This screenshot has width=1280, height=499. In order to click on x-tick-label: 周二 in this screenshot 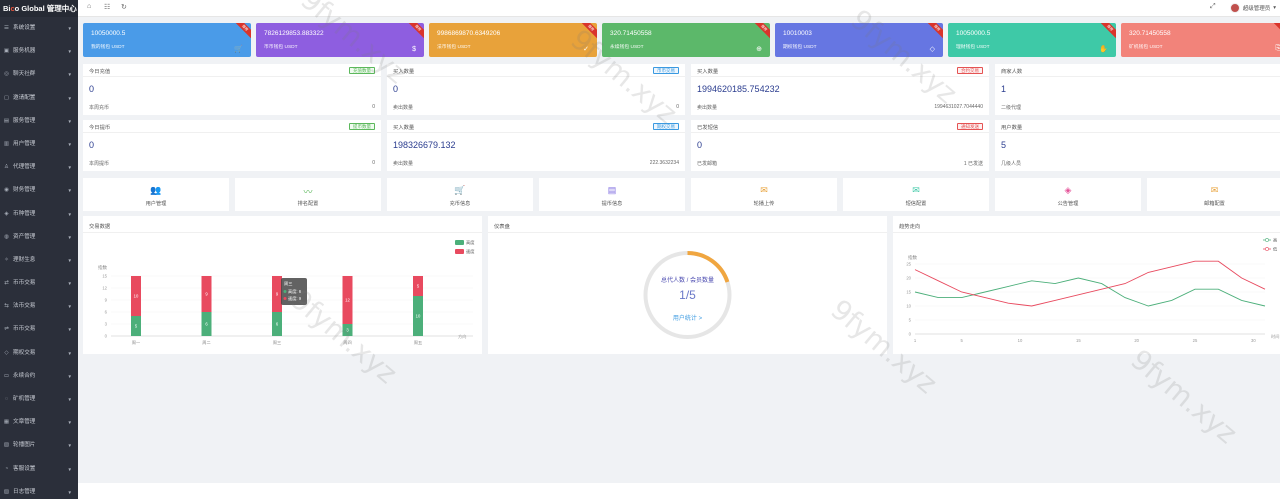, I will do `click(206, 343)`.